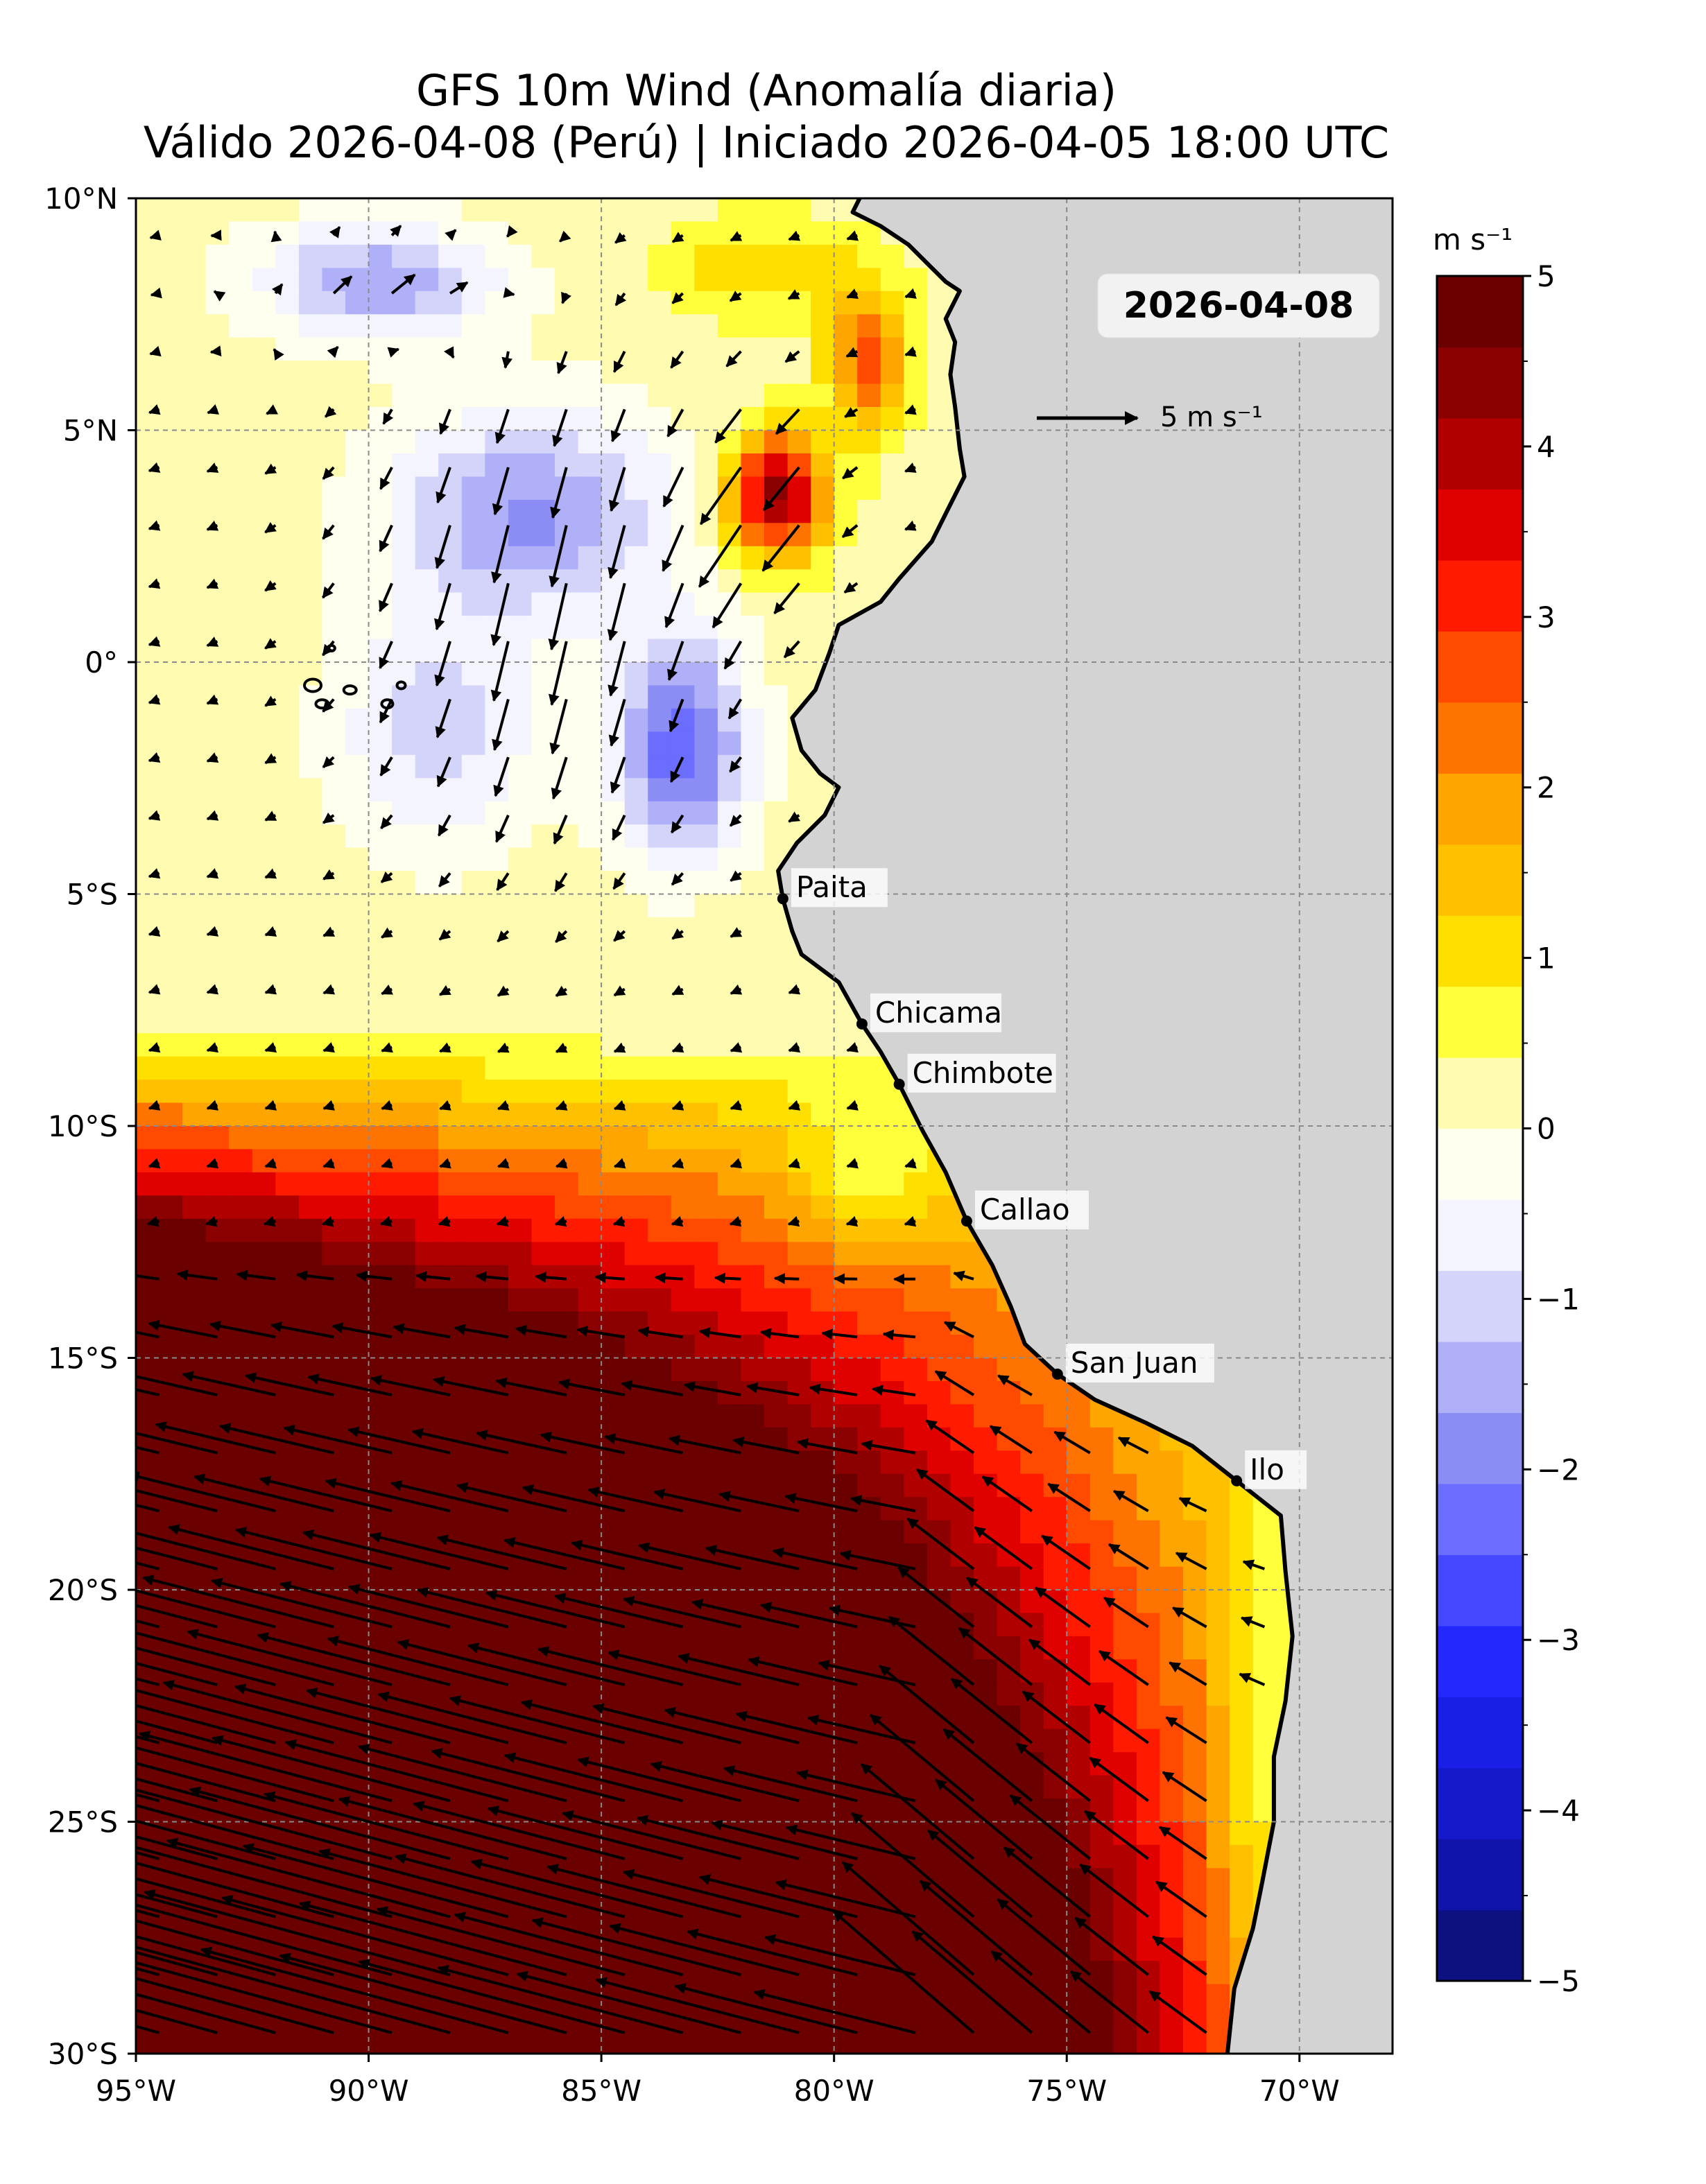 Image resolution: width=1706 pixels, height=2184 pixels. Describe the element at coordinates (601, 2091) in the screenshot. I see `x-tick-label: 85°W` at that location.